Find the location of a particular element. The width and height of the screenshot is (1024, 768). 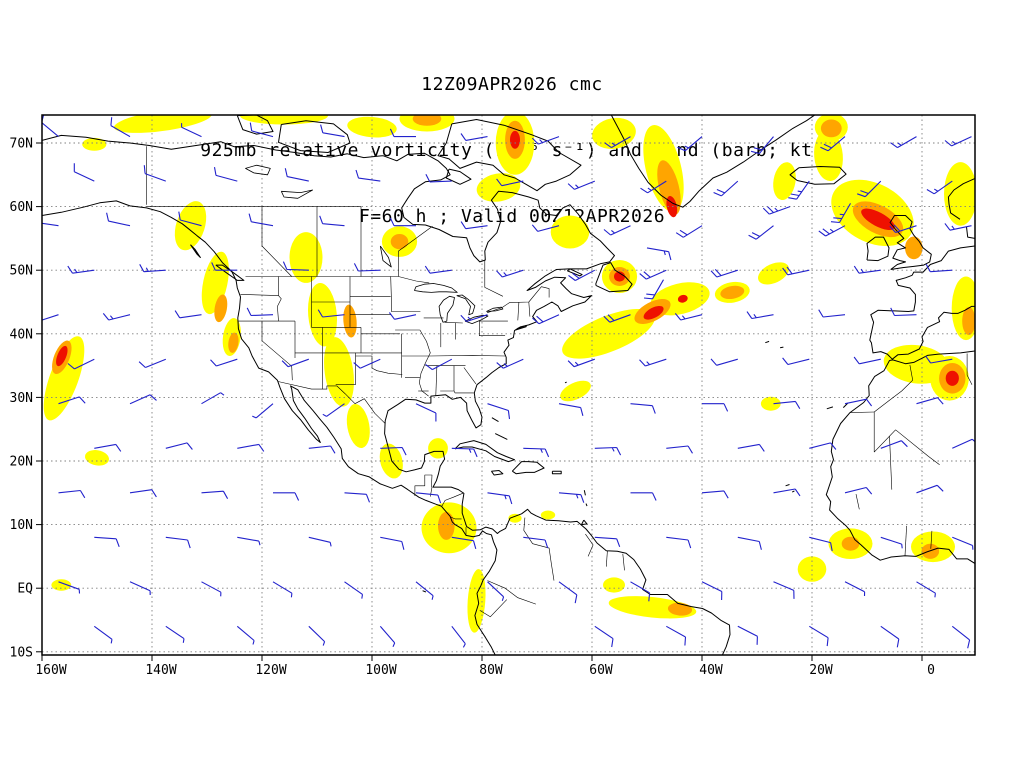

x-tick-label: 100W is located at coordinates (380, 670).